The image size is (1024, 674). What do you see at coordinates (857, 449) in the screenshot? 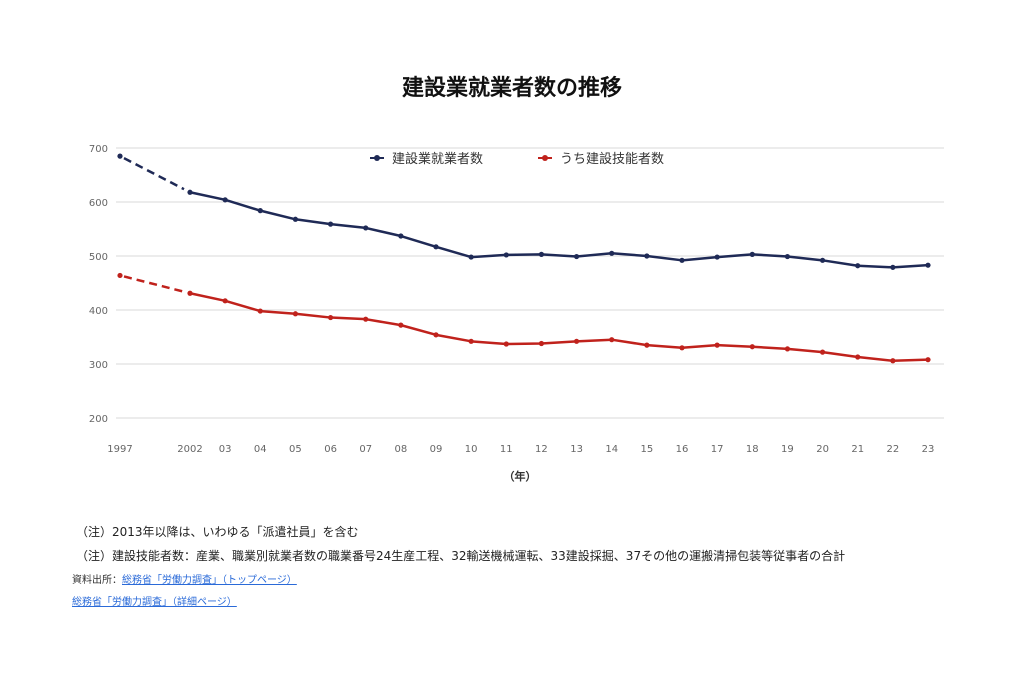
I see `x-tick-21: 21` at bounding box center [857, 449].